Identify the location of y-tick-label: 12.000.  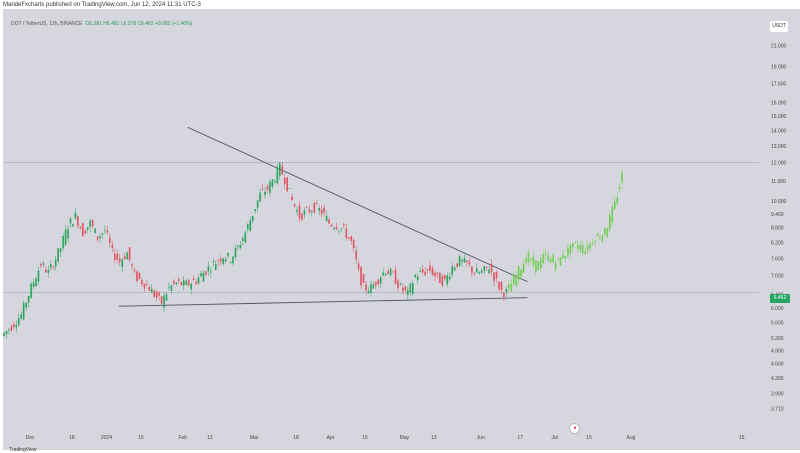
(779, 164).